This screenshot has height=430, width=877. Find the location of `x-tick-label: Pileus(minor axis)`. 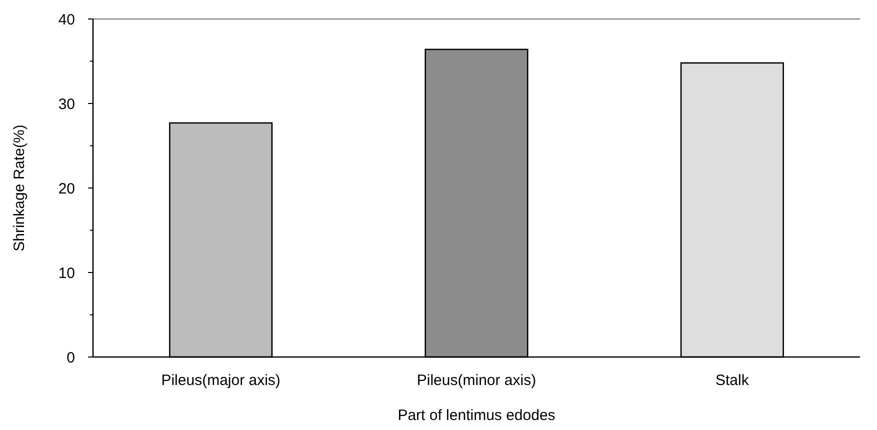

x-tick-label: Pileus(minor axis) is located at coordinates (476, 380).